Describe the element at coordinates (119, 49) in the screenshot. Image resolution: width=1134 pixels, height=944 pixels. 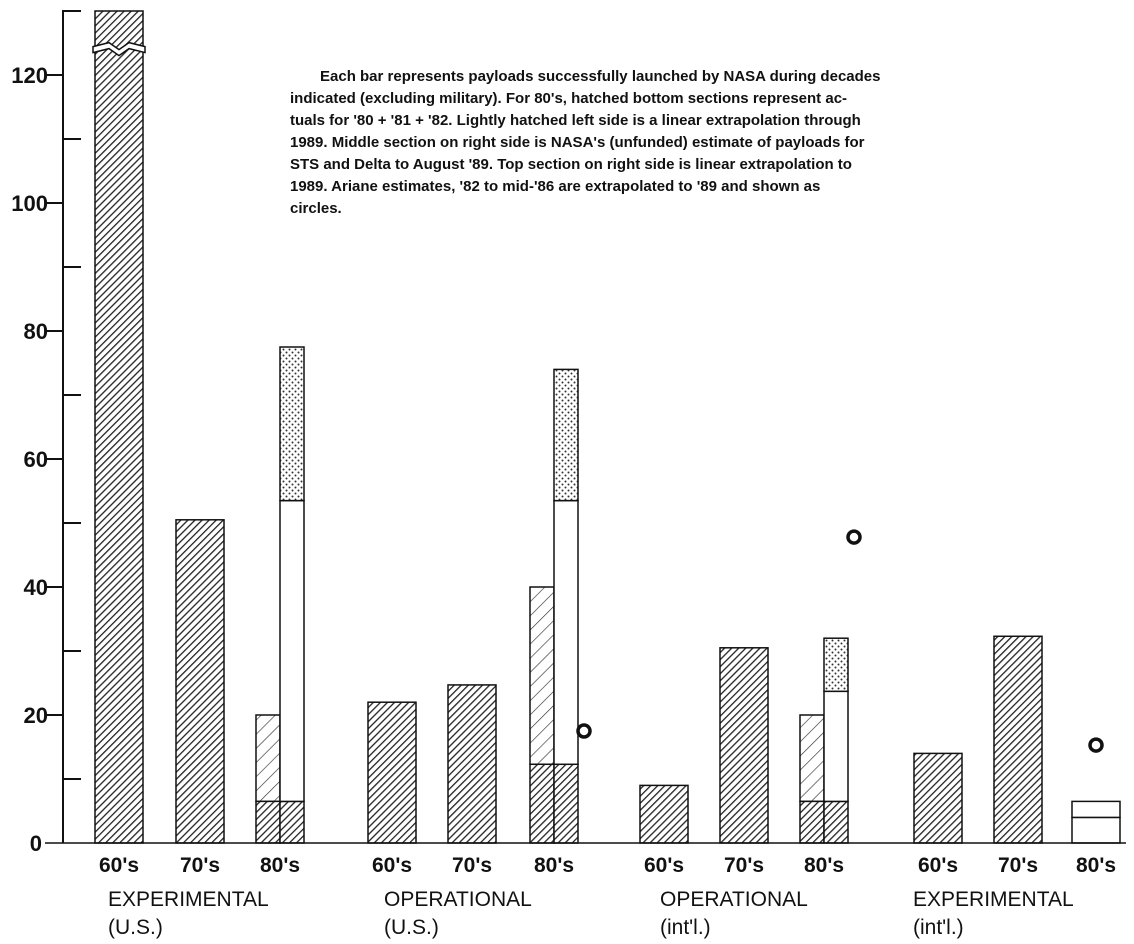
I see `axis-break-marker` at that location.